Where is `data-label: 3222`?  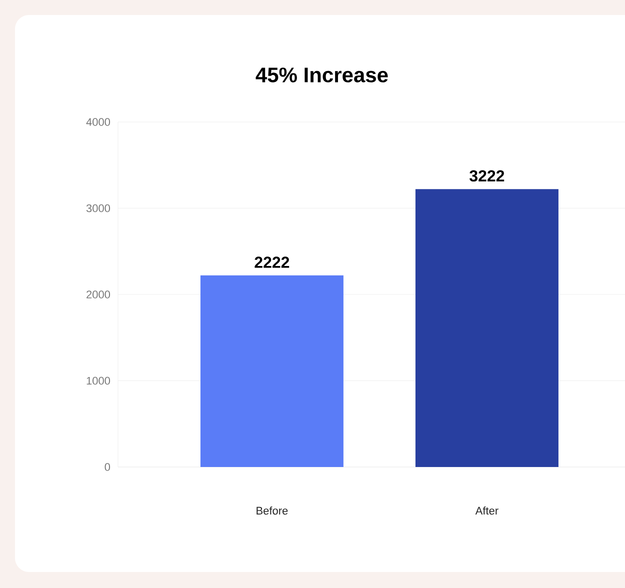 data-label: 3222 is located at coordinates (487, 176).